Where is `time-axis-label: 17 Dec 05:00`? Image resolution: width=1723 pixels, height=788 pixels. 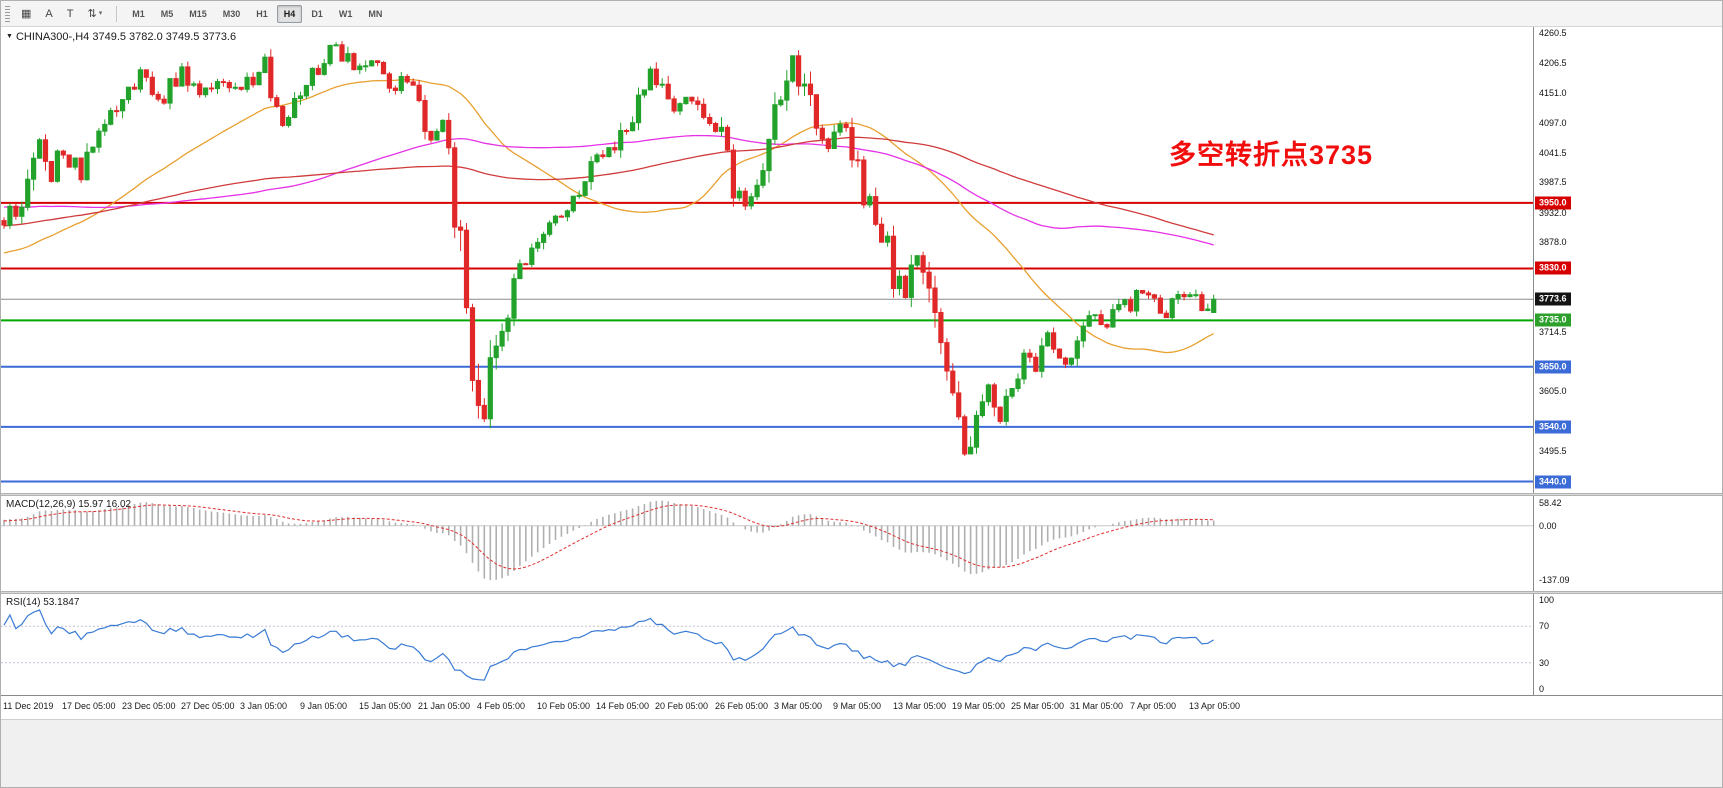 time-axis-label: 17 Dec 05:00 is located at coordinates (89, 706).